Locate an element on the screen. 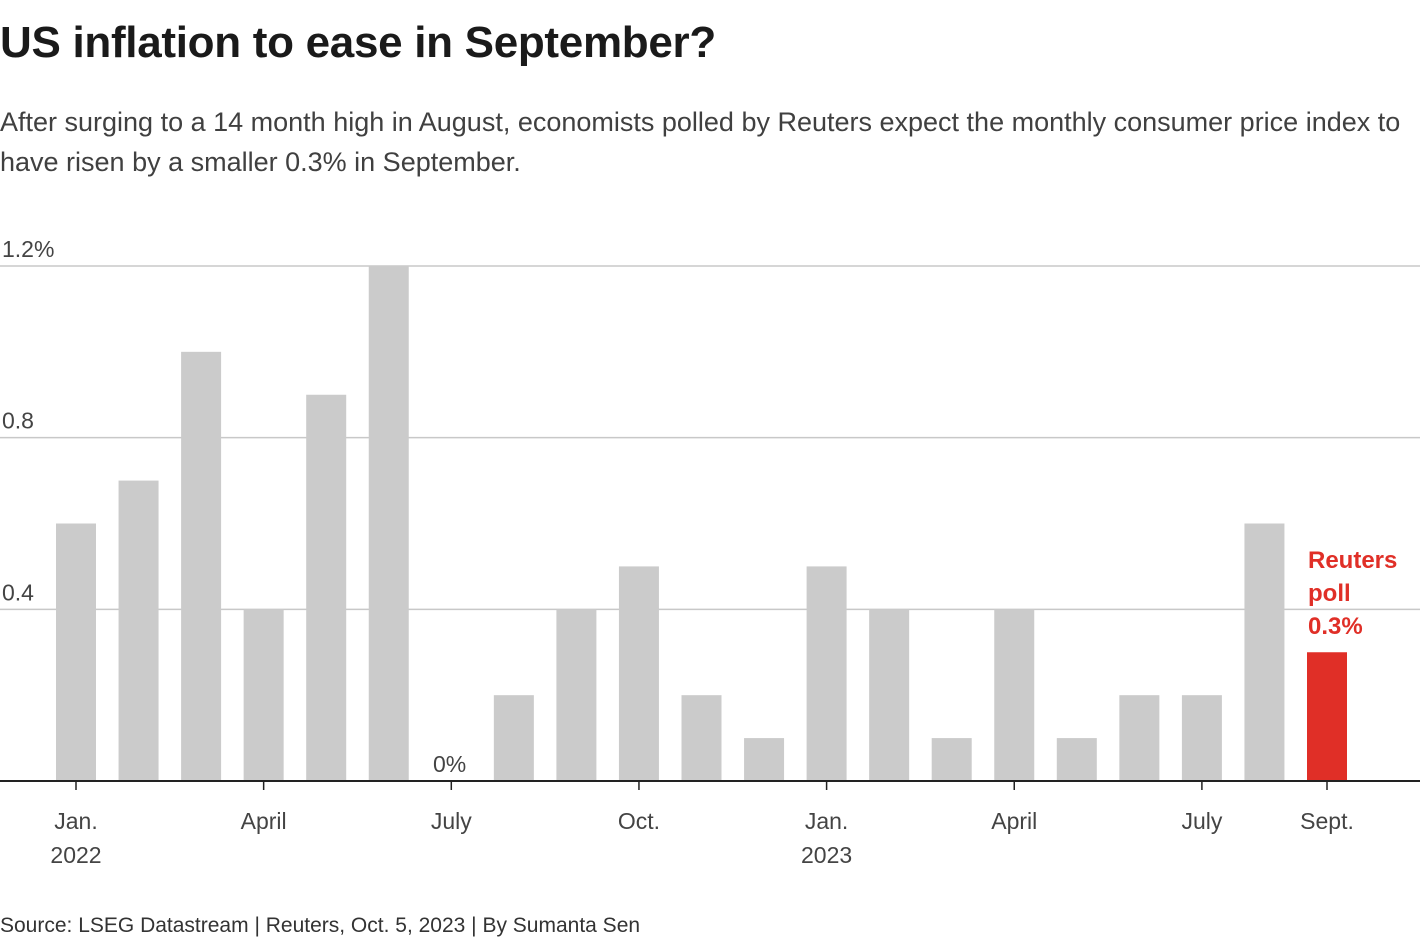 This screenshot has width=1420, height=950. y-tick-label: 0.8 is located at coordinates (18, 421).